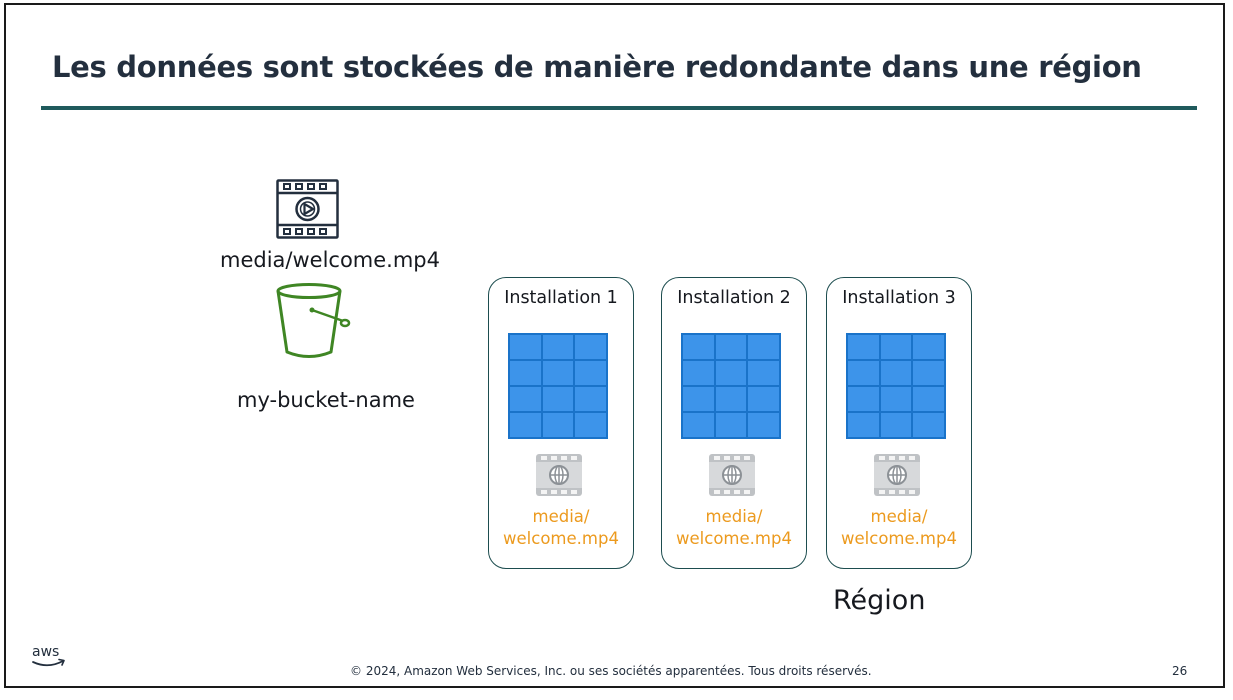  I want to click on title-divider, so click(619, 108).